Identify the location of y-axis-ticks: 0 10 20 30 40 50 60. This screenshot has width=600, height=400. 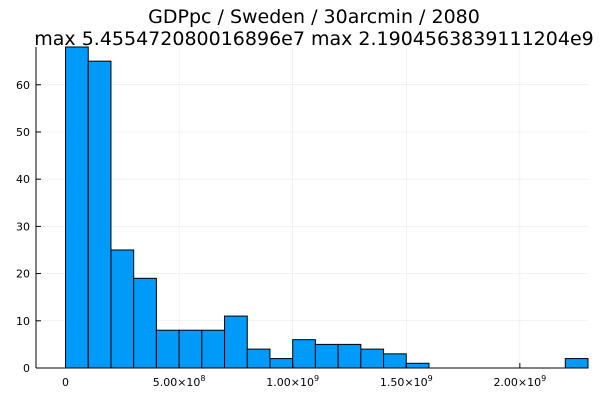
(28, 227).